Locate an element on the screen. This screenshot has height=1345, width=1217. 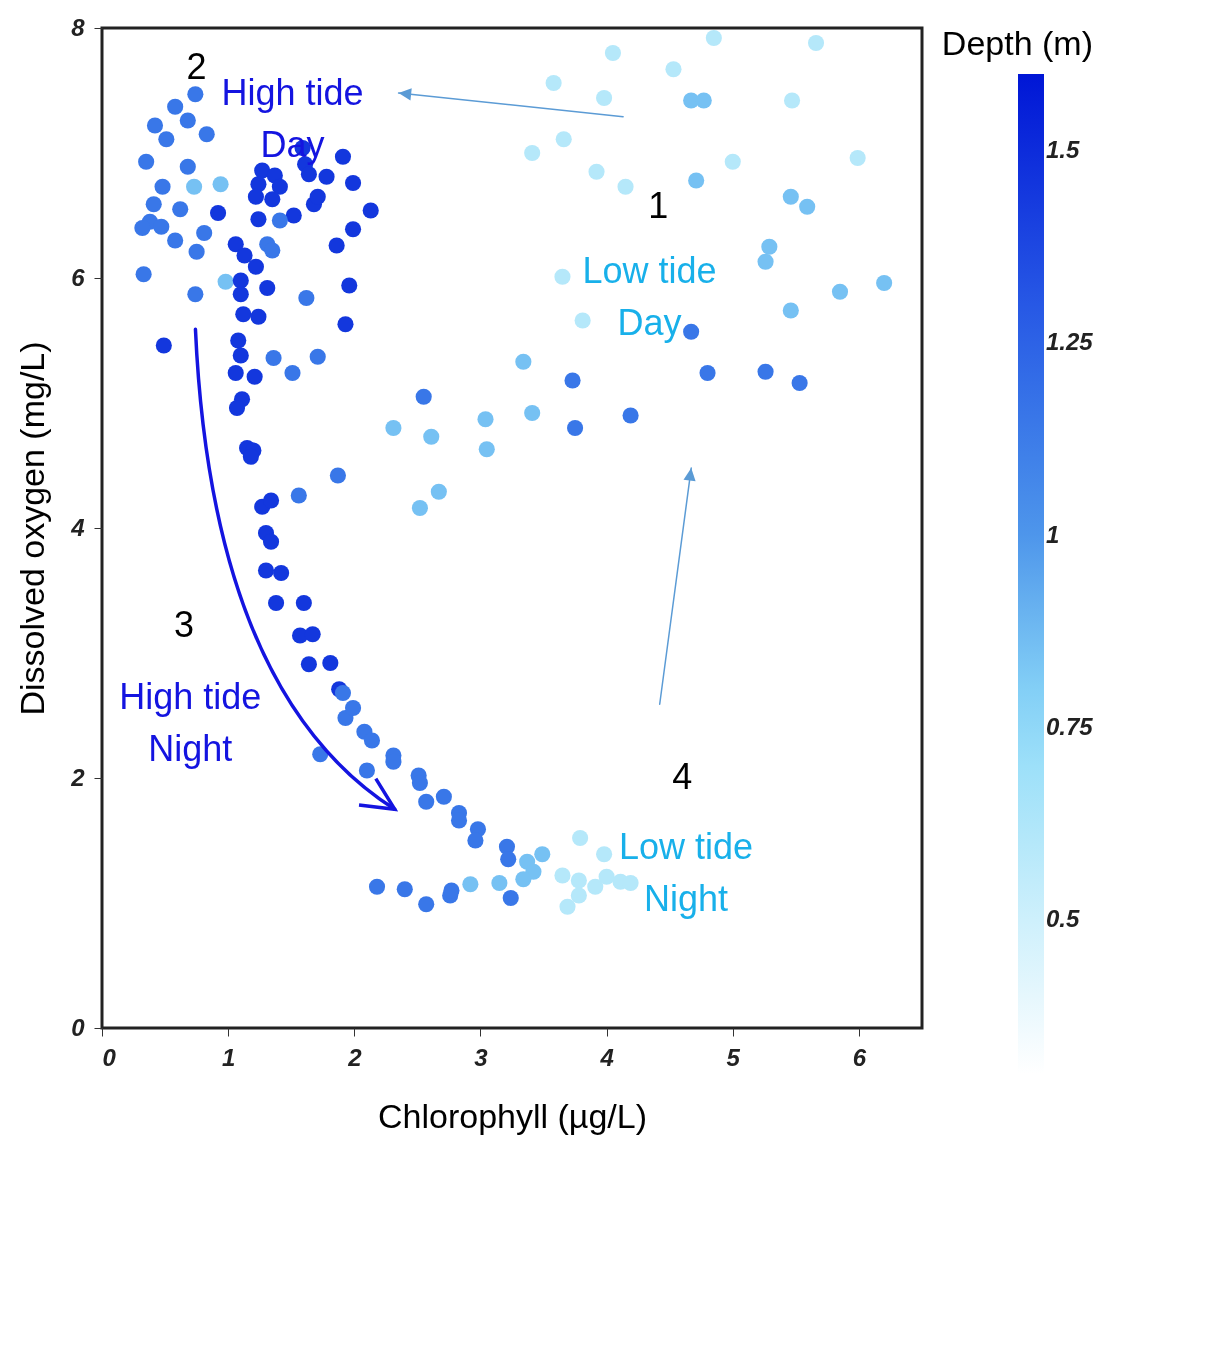
annotation: 4 is located at coordinates (682, 776).